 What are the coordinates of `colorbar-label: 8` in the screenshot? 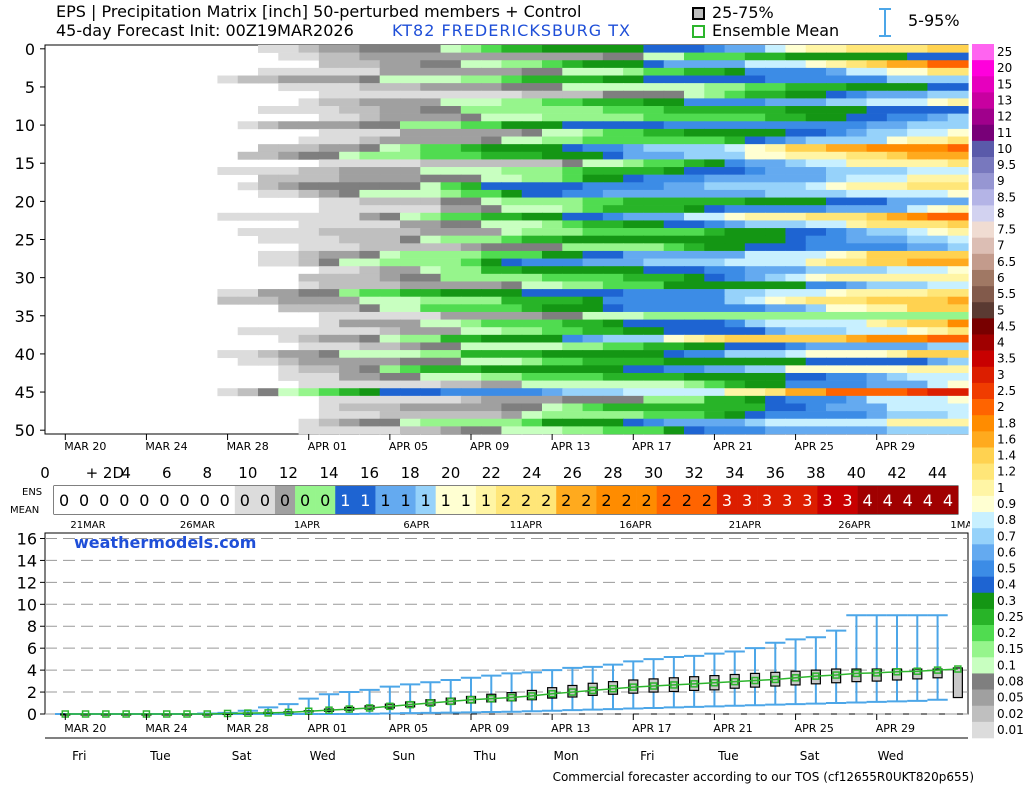 It's located at (1001, 213).